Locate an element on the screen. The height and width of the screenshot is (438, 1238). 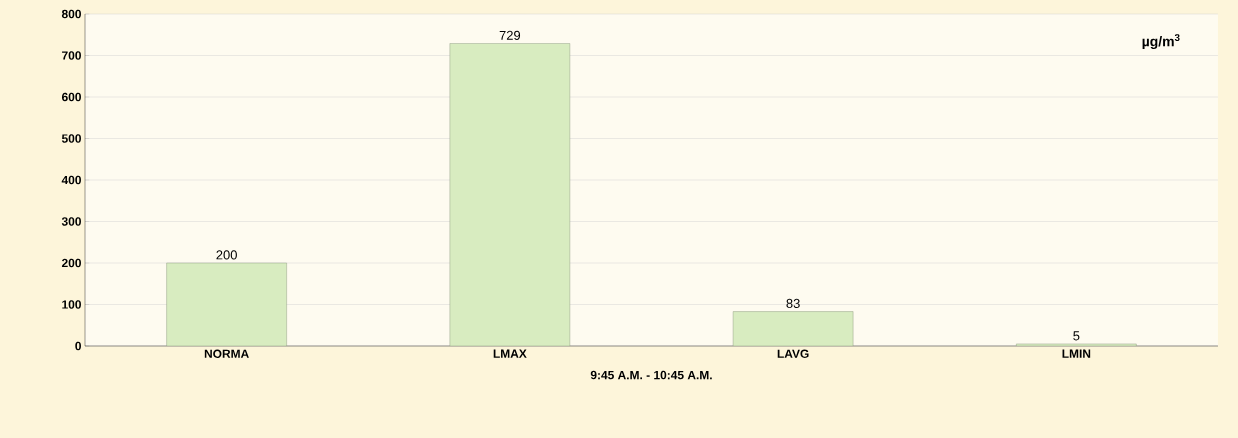
data-label: 5 is located at coordinates (1076, 336).